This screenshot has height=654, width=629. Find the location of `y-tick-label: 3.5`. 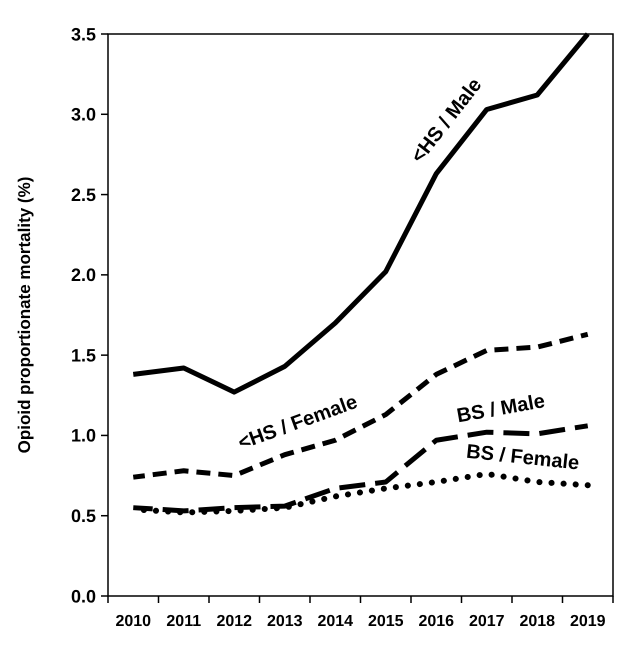

y-tick-label: 3.5 is located at coordinates (83, 34).